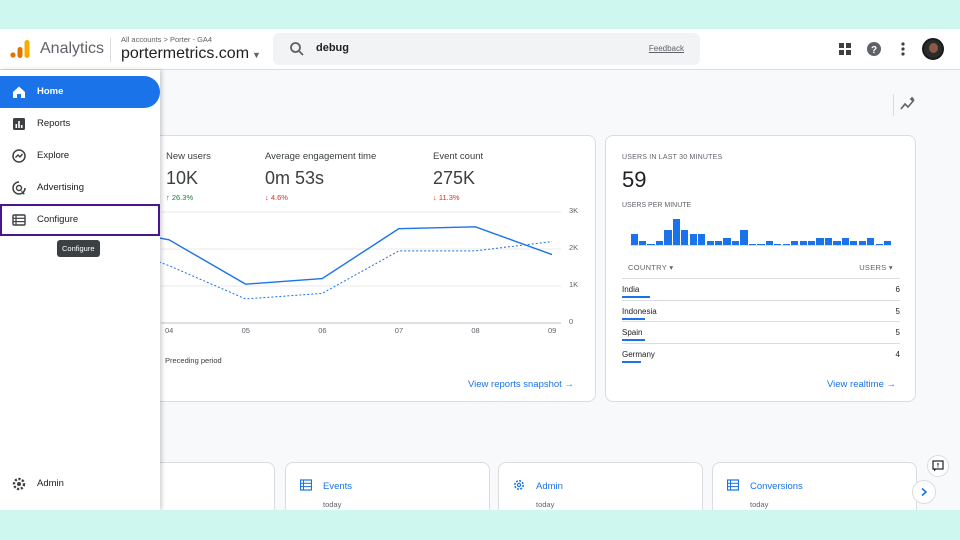  Describe the element at coordinates (387, 486) in the screenshot. I see `recent-card-events: Events today` at that location.